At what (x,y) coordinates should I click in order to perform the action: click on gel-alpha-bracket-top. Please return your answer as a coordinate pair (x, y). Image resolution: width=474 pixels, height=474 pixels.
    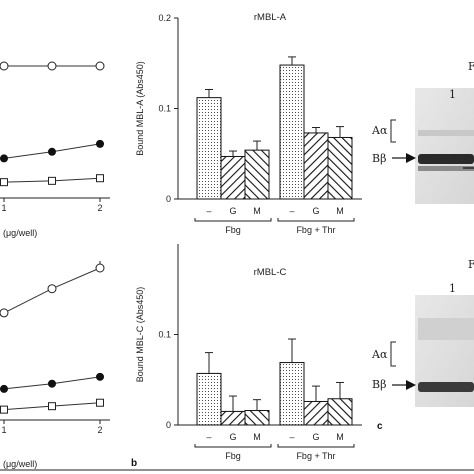
    Looking at the image, I should click on (393, 131).